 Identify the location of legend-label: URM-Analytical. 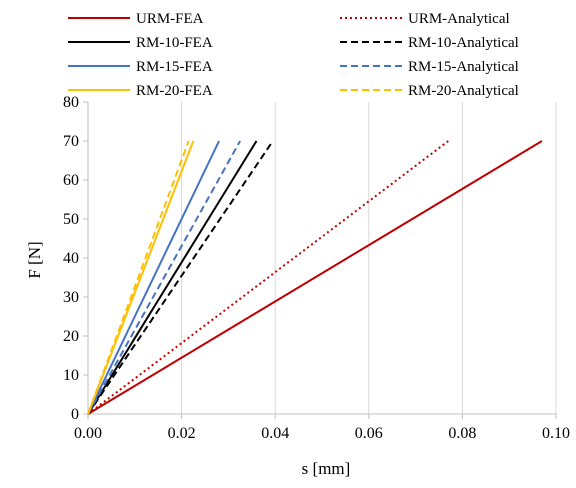
(459, 19).